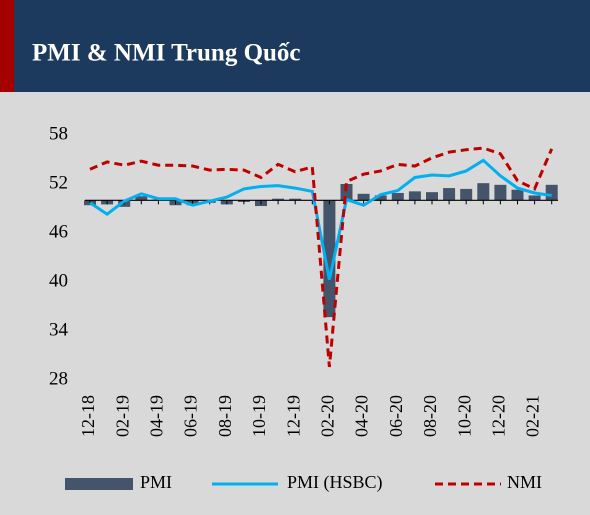  What do you see at coordinates (58, 280) in the screenshot?
I see `y-tick-label: 40` at bounding box center [58, 280].